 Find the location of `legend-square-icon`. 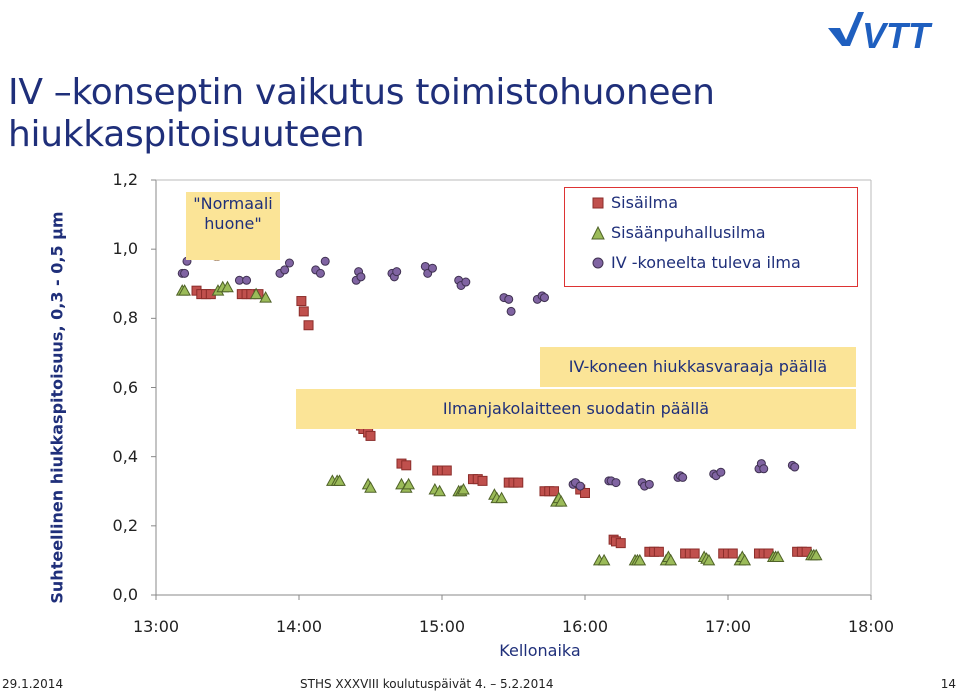

legend-square-icon is located at coordinates (598, 203).